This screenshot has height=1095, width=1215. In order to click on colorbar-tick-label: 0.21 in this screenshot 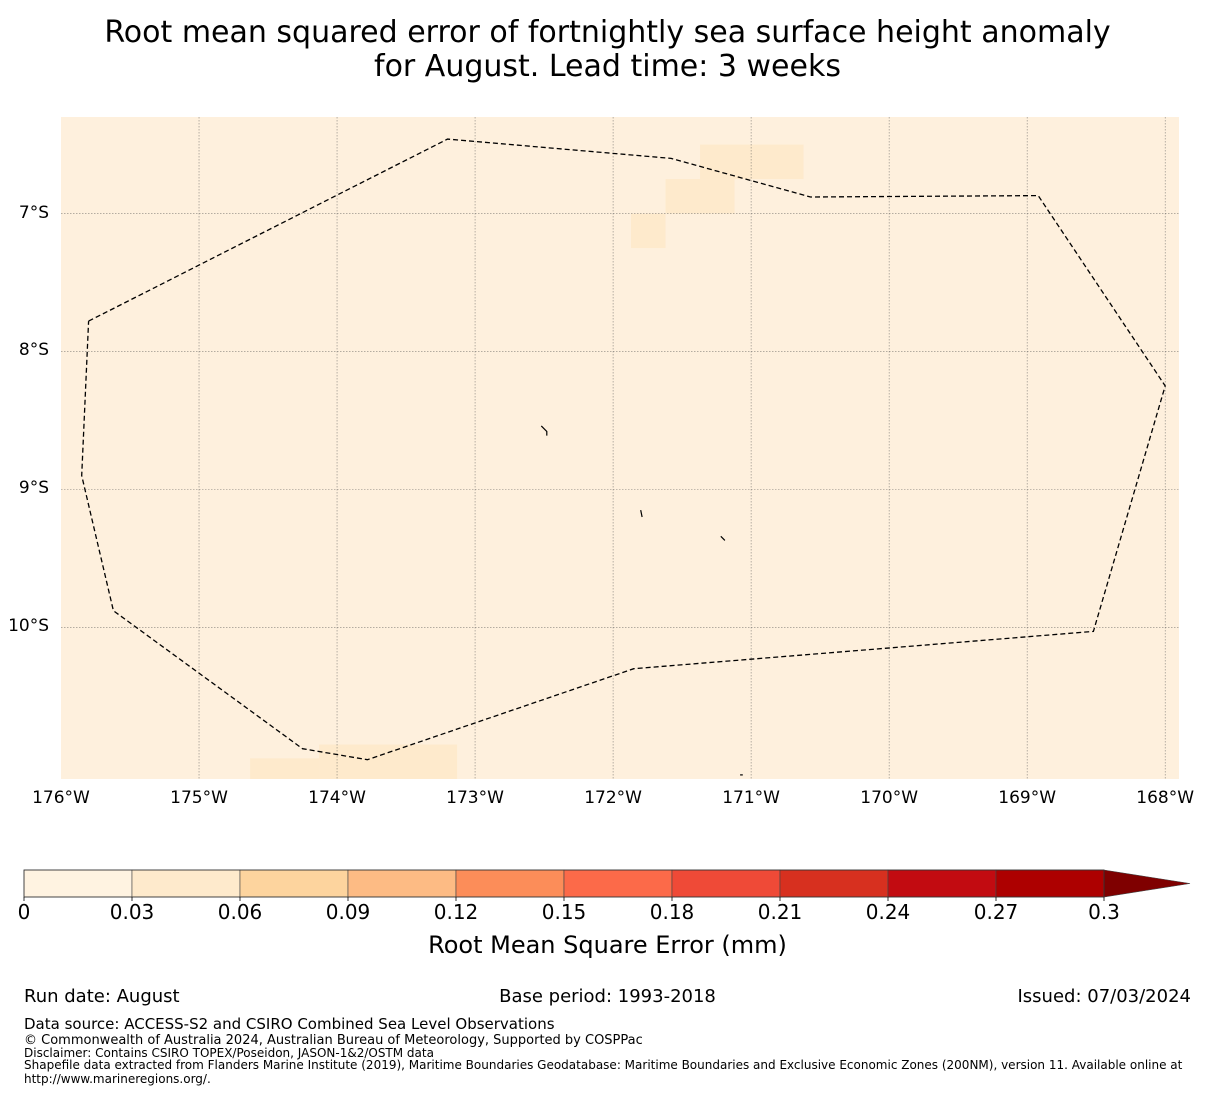, I will do `click(780, 912)`.